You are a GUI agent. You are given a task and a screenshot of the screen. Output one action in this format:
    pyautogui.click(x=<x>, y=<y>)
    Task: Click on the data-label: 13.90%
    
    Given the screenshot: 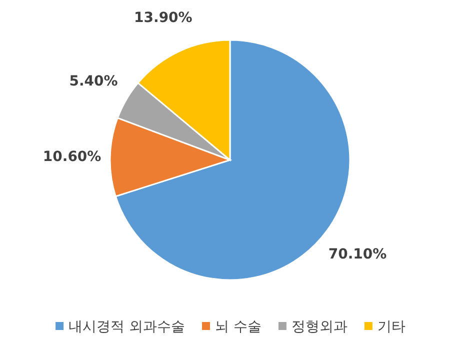 What is the action you would take?
    pyautogui.click(x=163, y=18)
    